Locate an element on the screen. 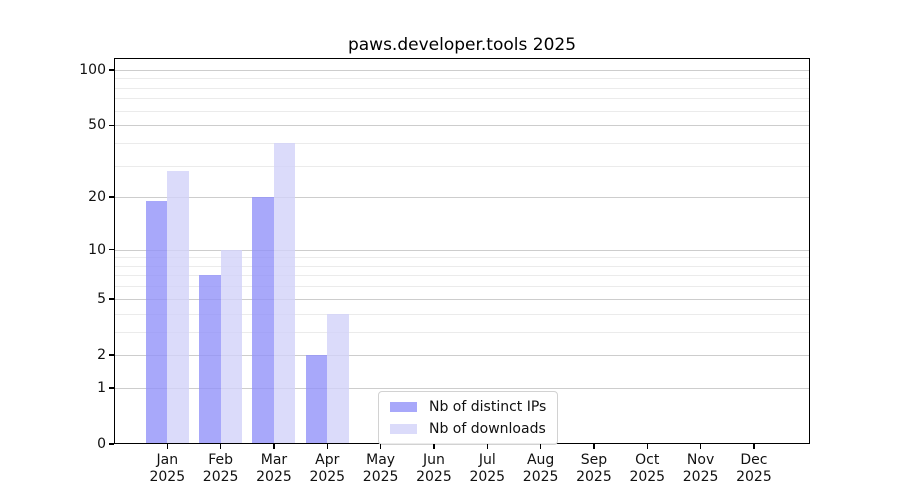 The image size is (900, 500). x-tick-label-aug-2025: Aug 2025 is located at coordinates (540, 468).